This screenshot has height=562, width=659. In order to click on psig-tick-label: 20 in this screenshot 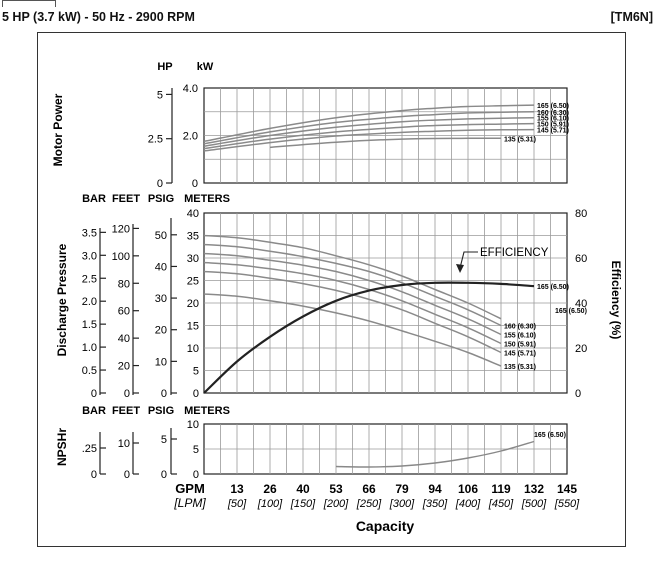, I will do `click(161, 331)`.